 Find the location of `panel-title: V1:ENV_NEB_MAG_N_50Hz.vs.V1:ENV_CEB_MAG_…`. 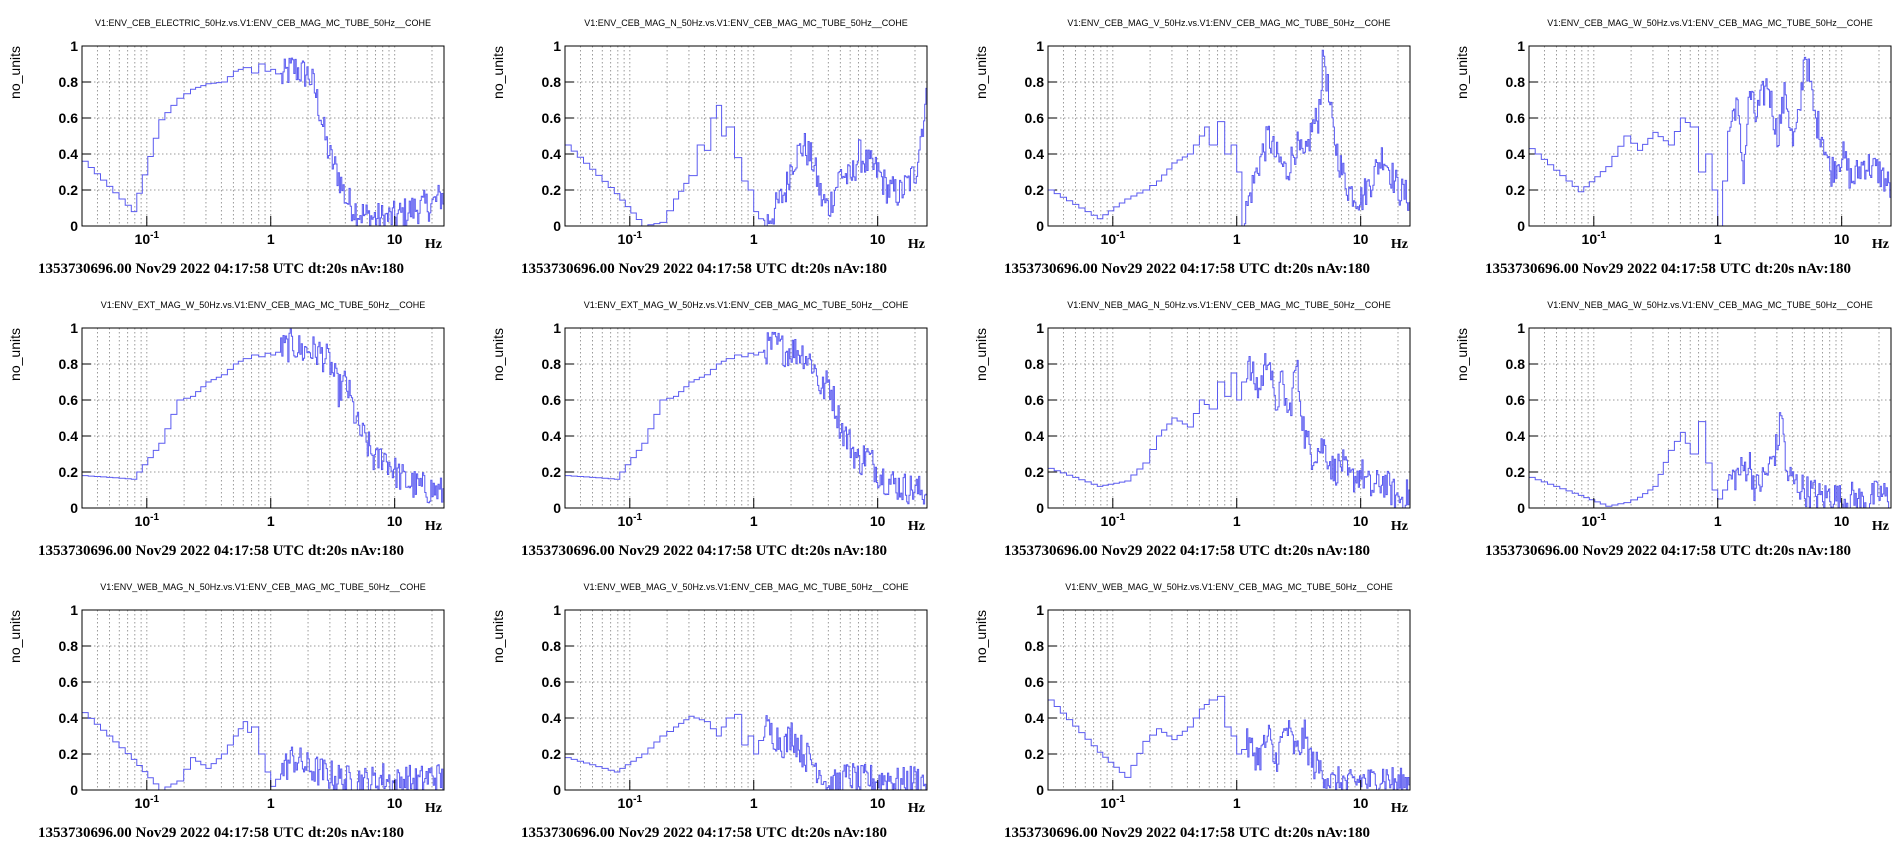

panel-title: V1:ENV_NEB_MAG_N_50Hz.vs.V1:ENV_CEB_MAG_… is located at coordinates (1229, 305).